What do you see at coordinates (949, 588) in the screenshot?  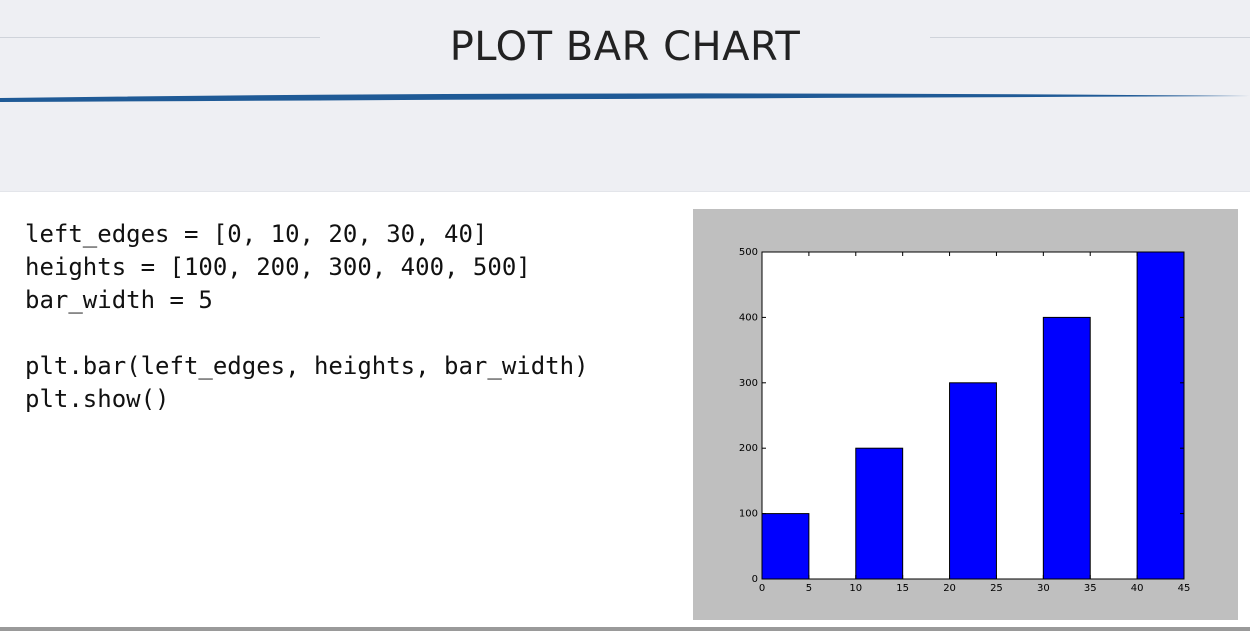 I see `x-tick-label: 20` at bounding box center [949, 588].